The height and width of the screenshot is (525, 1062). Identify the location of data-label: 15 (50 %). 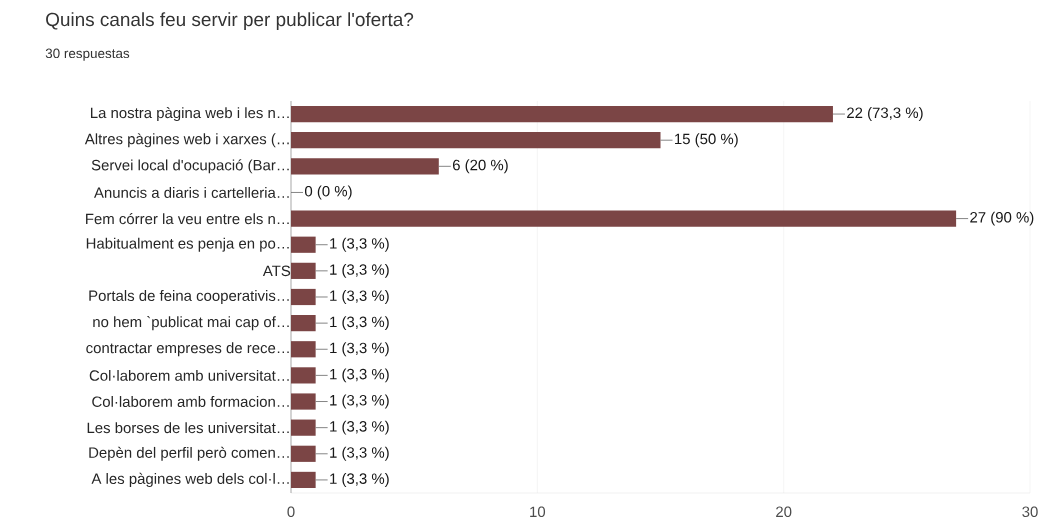
(706, 140).